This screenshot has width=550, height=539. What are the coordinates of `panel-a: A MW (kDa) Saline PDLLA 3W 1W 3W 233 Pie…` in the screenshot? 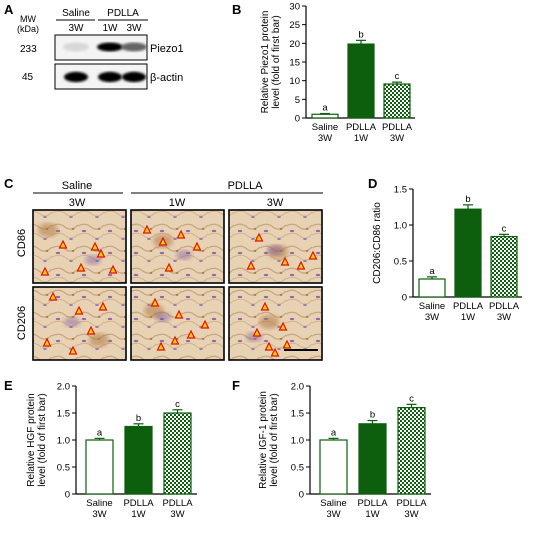 It's located at (94, 46).